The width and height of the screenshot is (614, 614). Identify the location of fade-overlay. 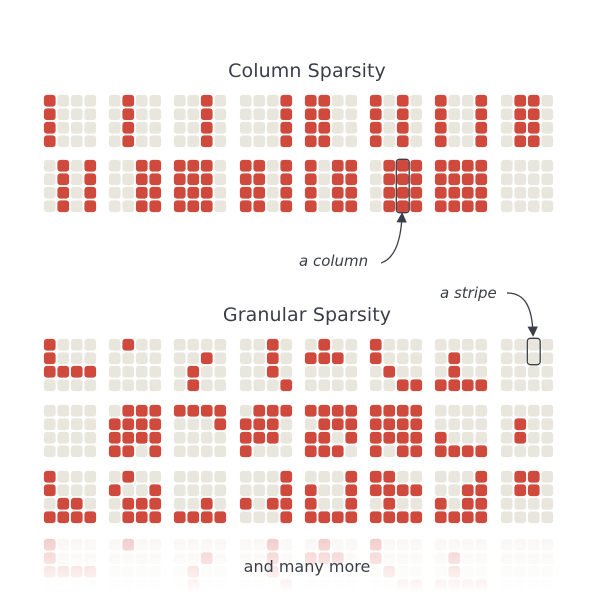
(310, 564).